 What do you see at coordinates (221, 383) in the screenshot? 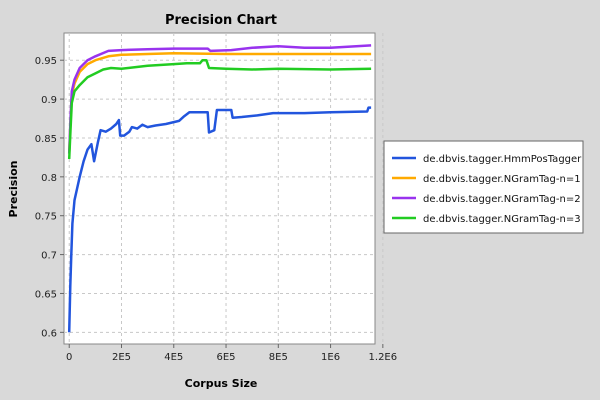
I see `x-axis-label: Corpus Size` at bounding box center [221, 383].